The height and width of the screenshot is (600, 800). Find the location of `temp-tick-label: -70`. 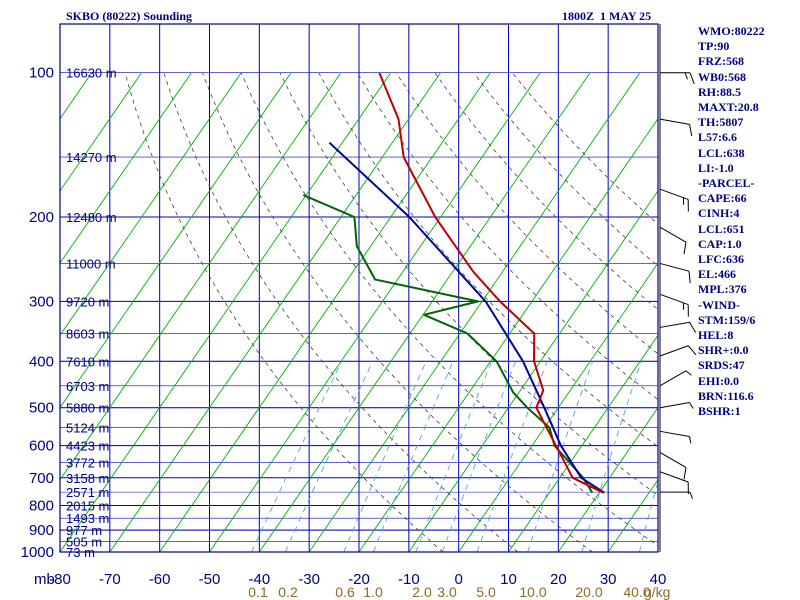

temp-tick-label: -70 is located at coordinates (110, 579).